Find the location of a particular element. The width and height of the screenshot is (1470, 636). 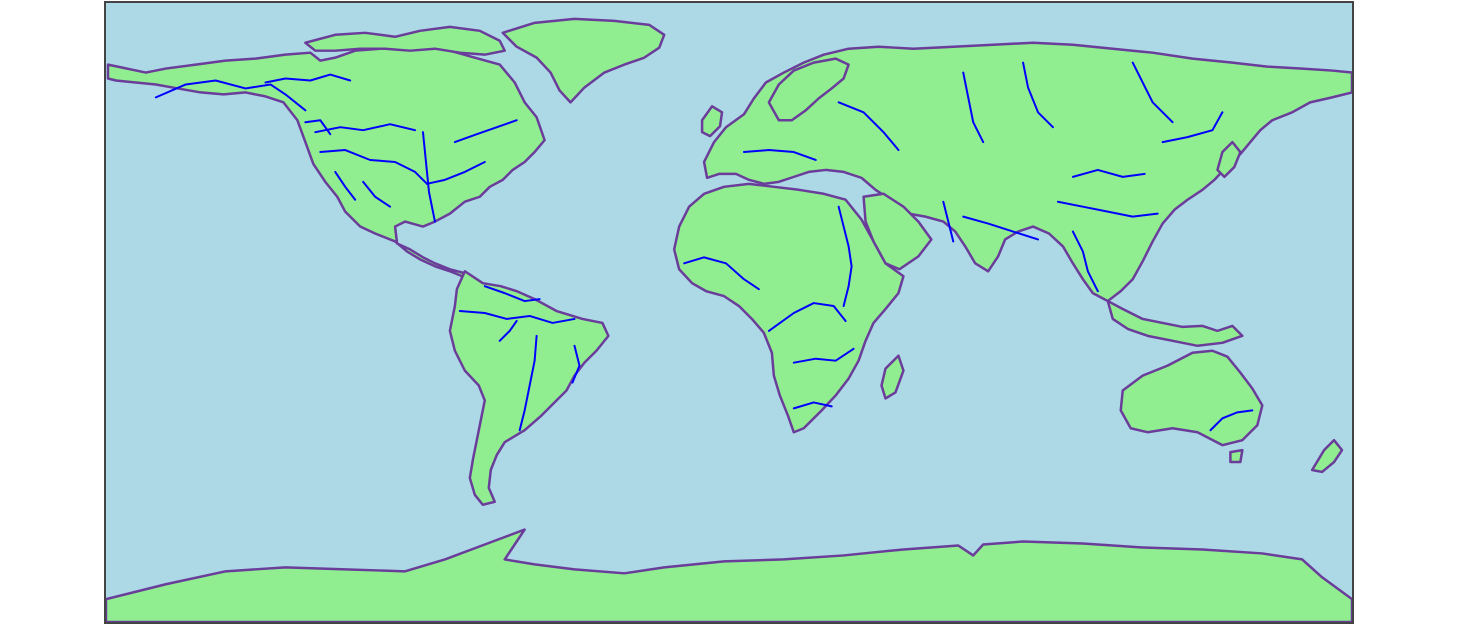

river-ob is located at coordinates (973, 107).